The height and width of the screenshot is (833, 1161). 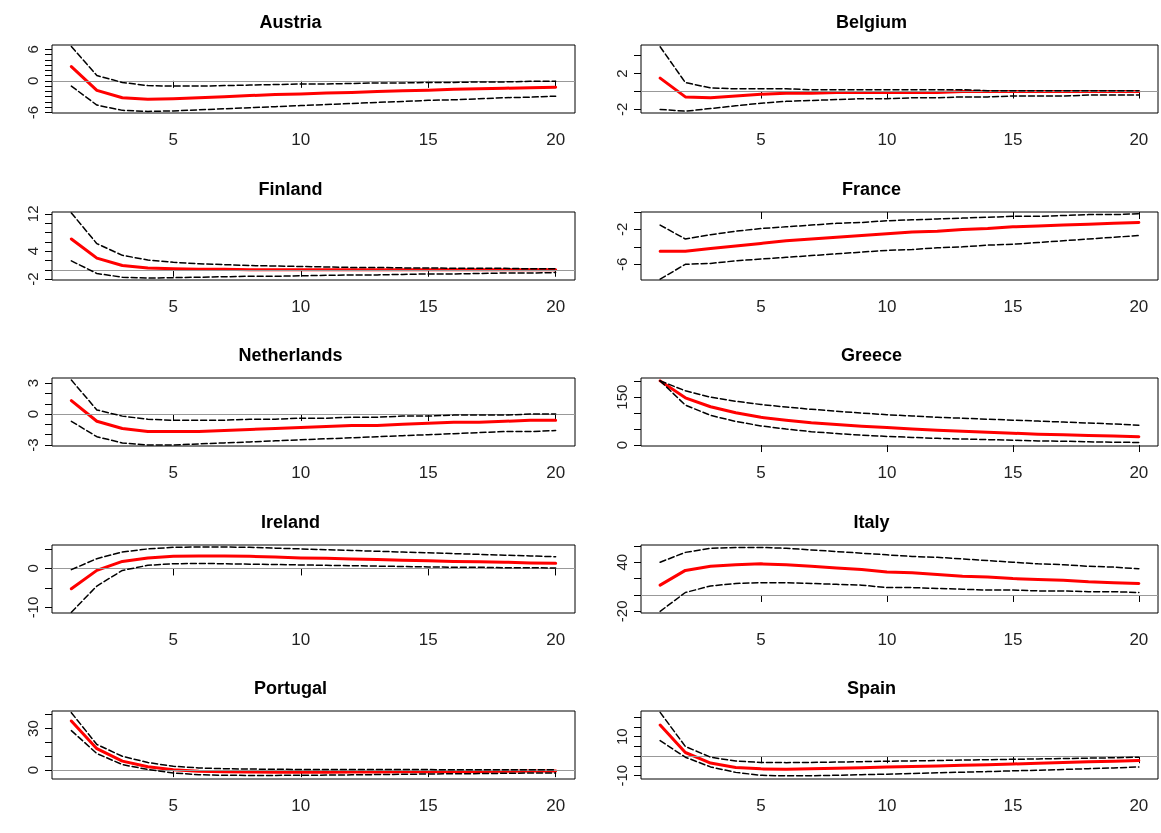 What do you see at coordinates (32, 729) in the screenshot?
I see `y-tick-label: 30` at bounding box center [32, 729].